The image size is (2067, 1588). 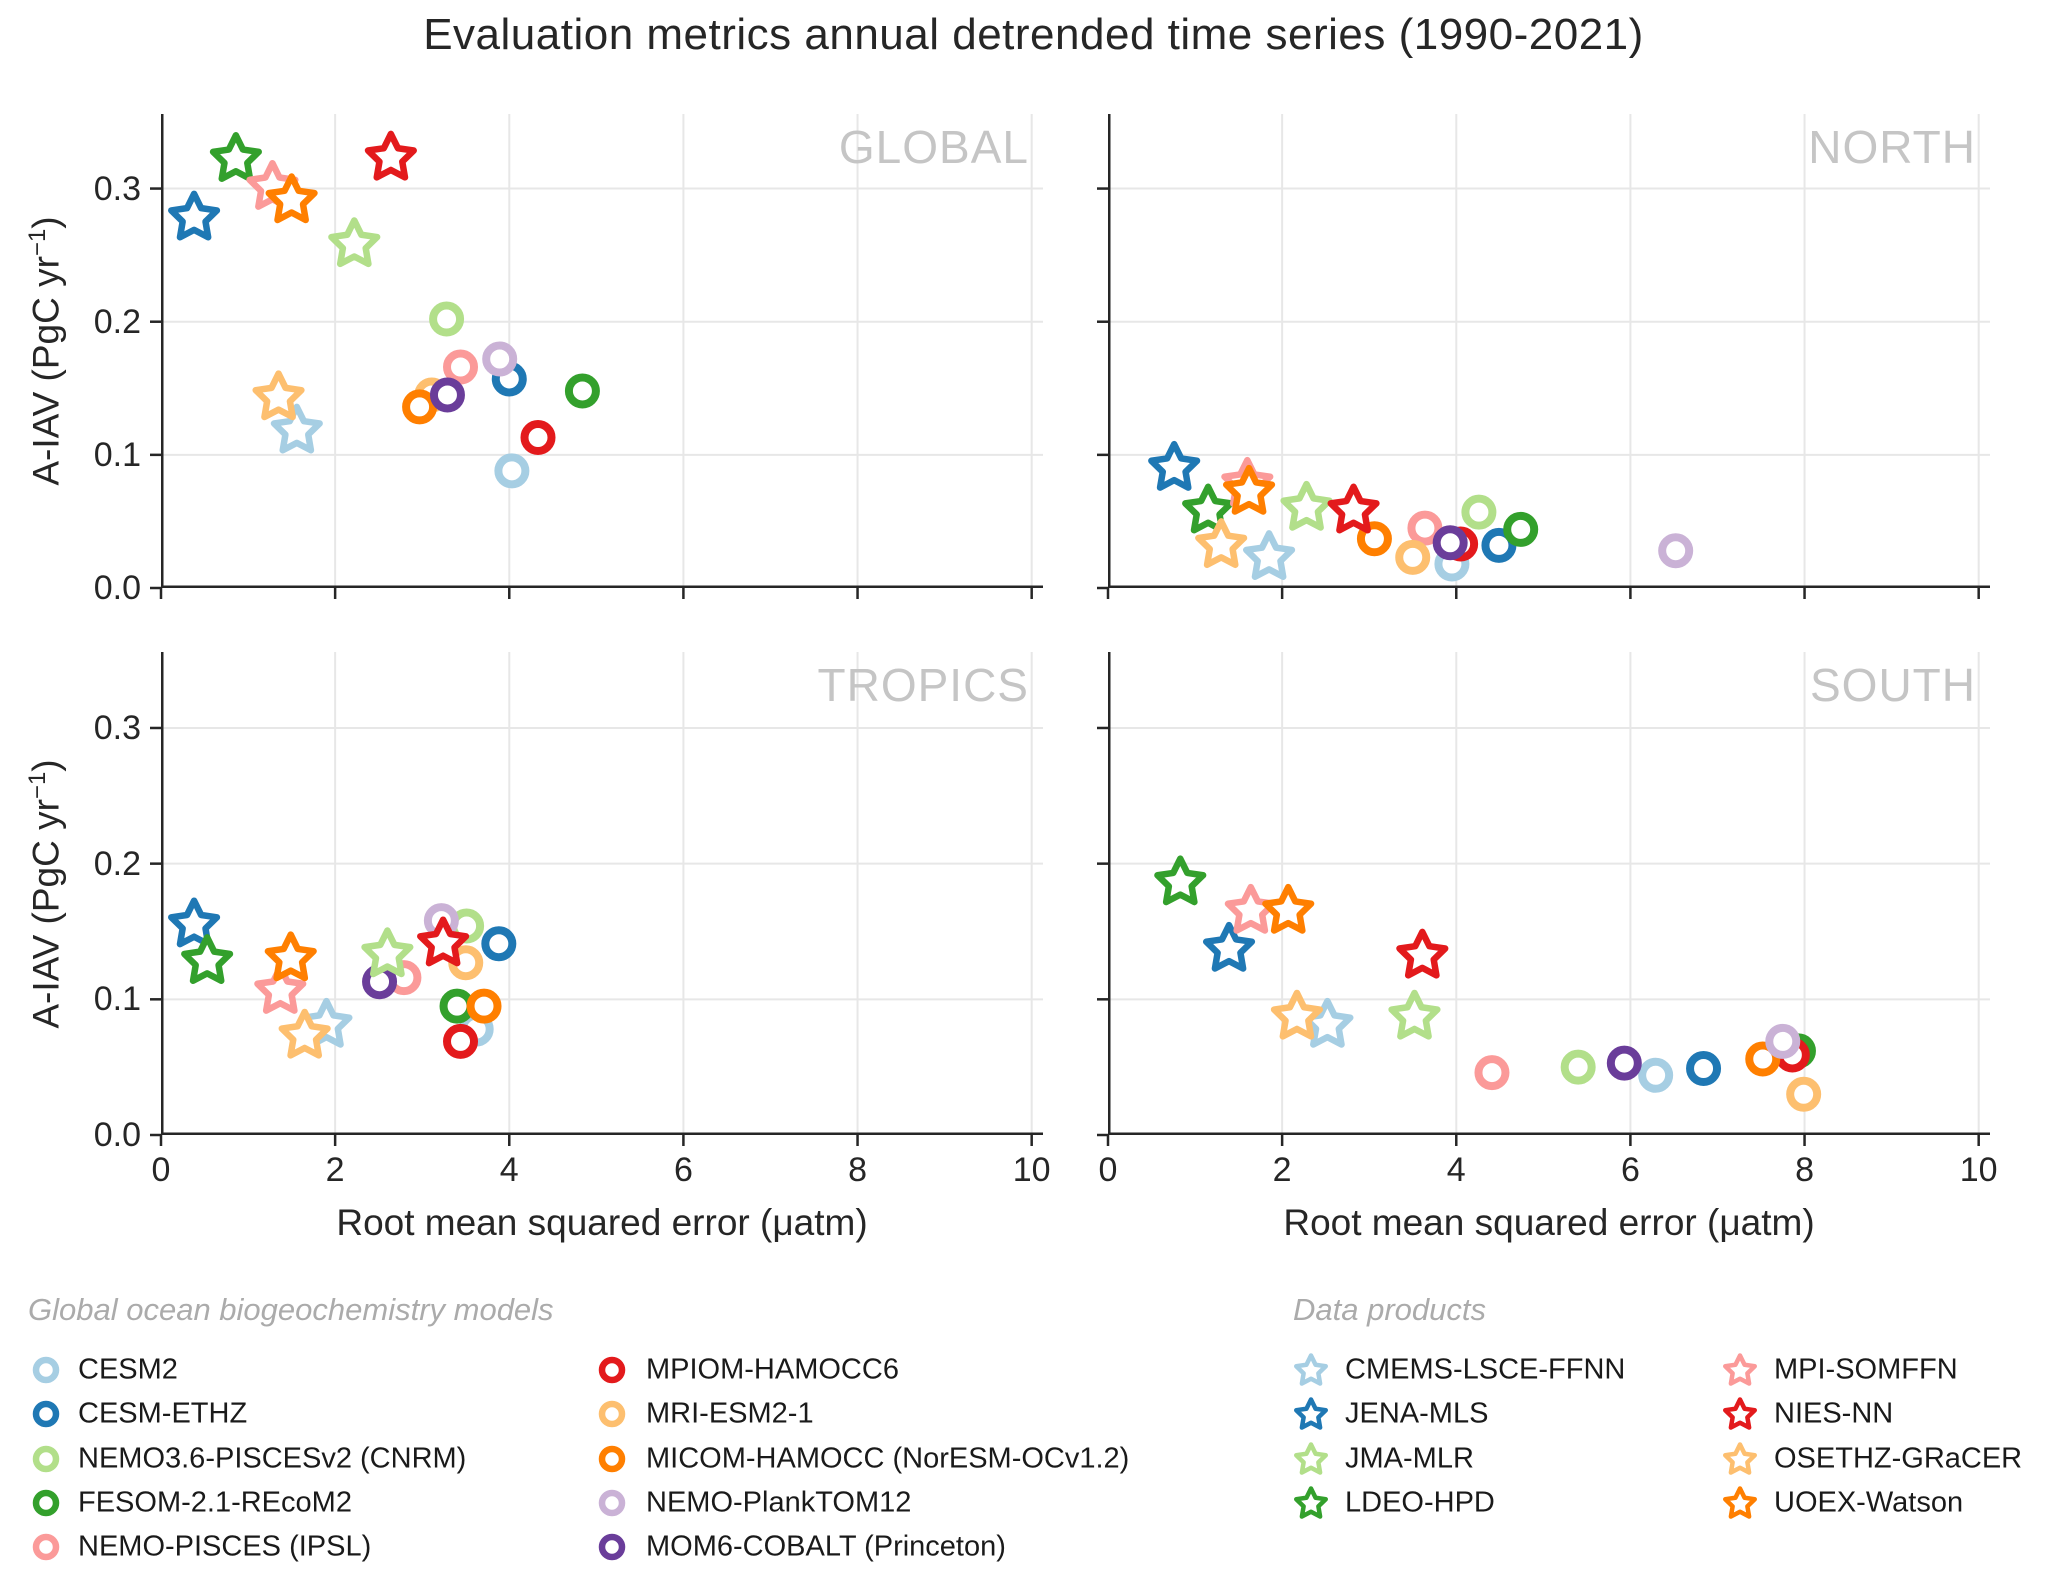 What do you see at coordinates (1624, 1063) in the screenshot?
I see `marker-south-mom6-cobalt-princeton` at bounding box center [1624, 1063].